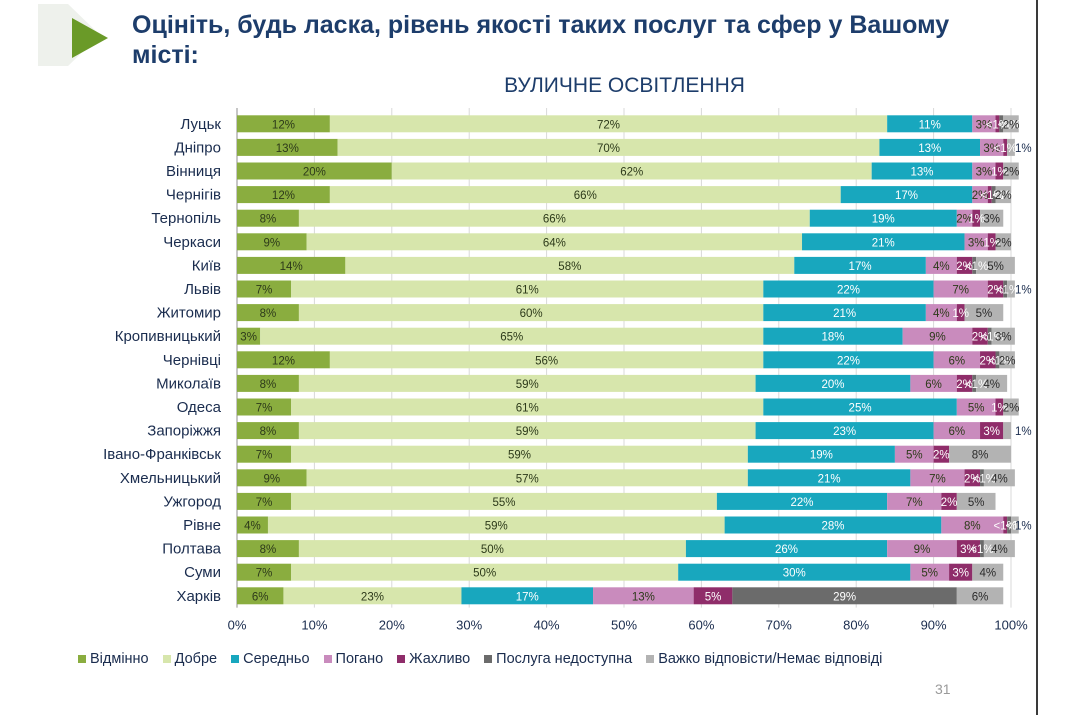  What do you see at coordinates (569, 267) in the screenshot?
I see `data-label: 58%` at bounding box center [569, 267].